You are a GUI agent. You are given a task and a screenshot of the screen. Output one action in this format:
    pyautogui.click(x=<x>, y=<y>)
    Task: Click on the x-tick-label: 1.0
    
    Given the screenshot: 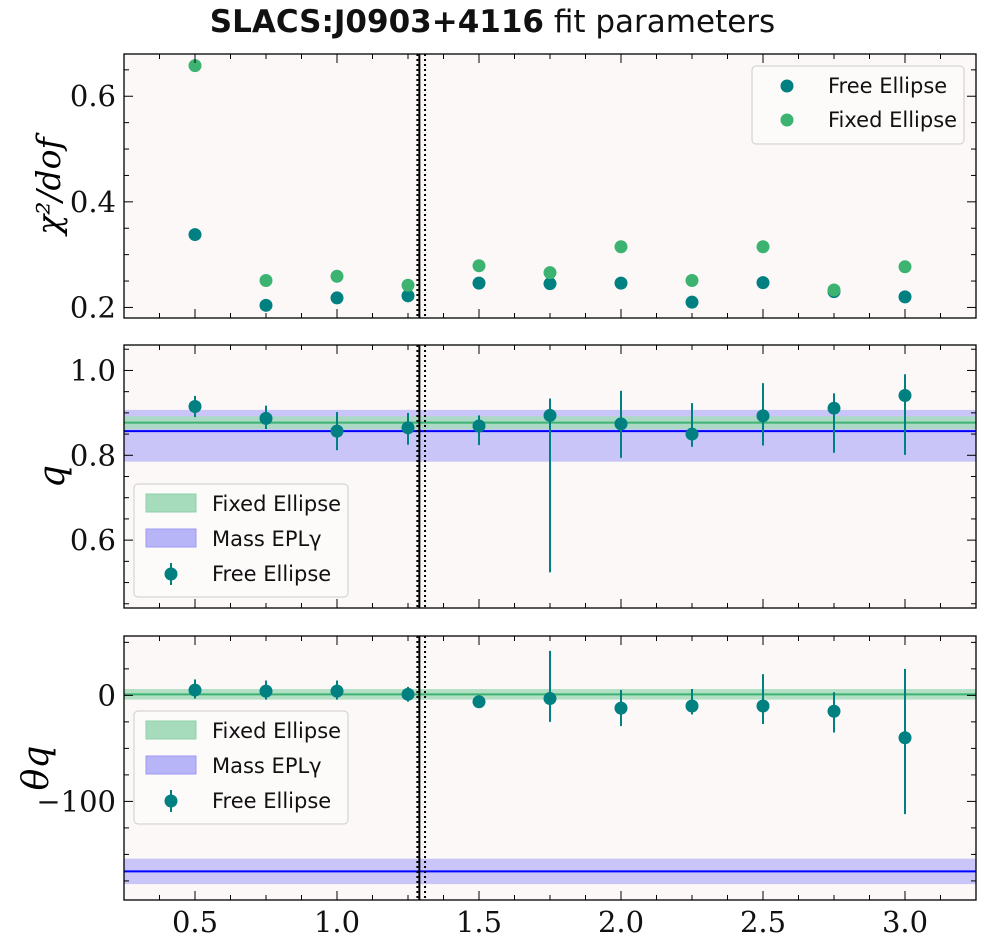 What is the action you would take?
    pyautogui.click(x=337, y=922)
    